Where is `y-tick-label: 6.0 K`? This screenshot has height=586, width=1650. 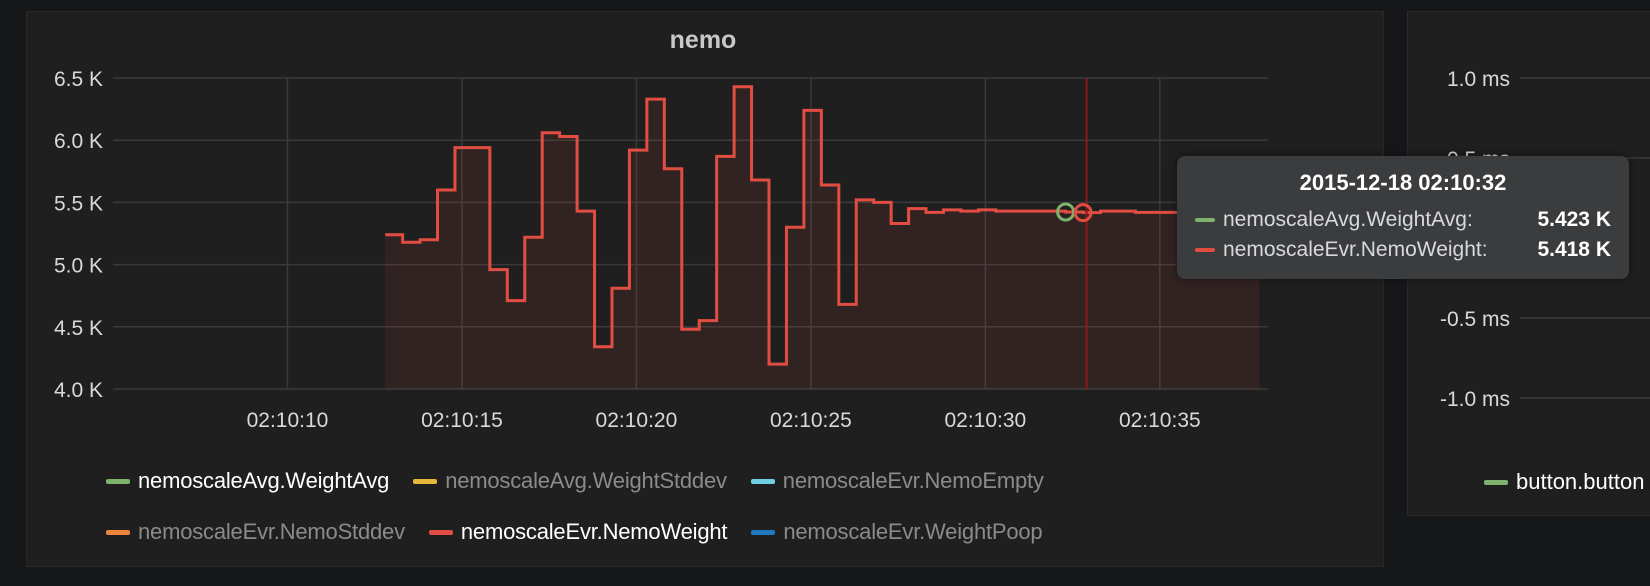
y-tick-label: 6.0 K is located at coordinates (78, 141).